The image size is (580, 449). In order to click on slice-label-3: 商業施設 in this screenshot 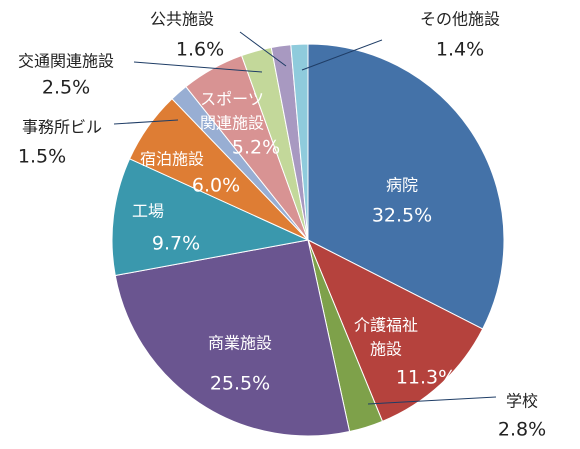, I will do `click(240, 343)`.